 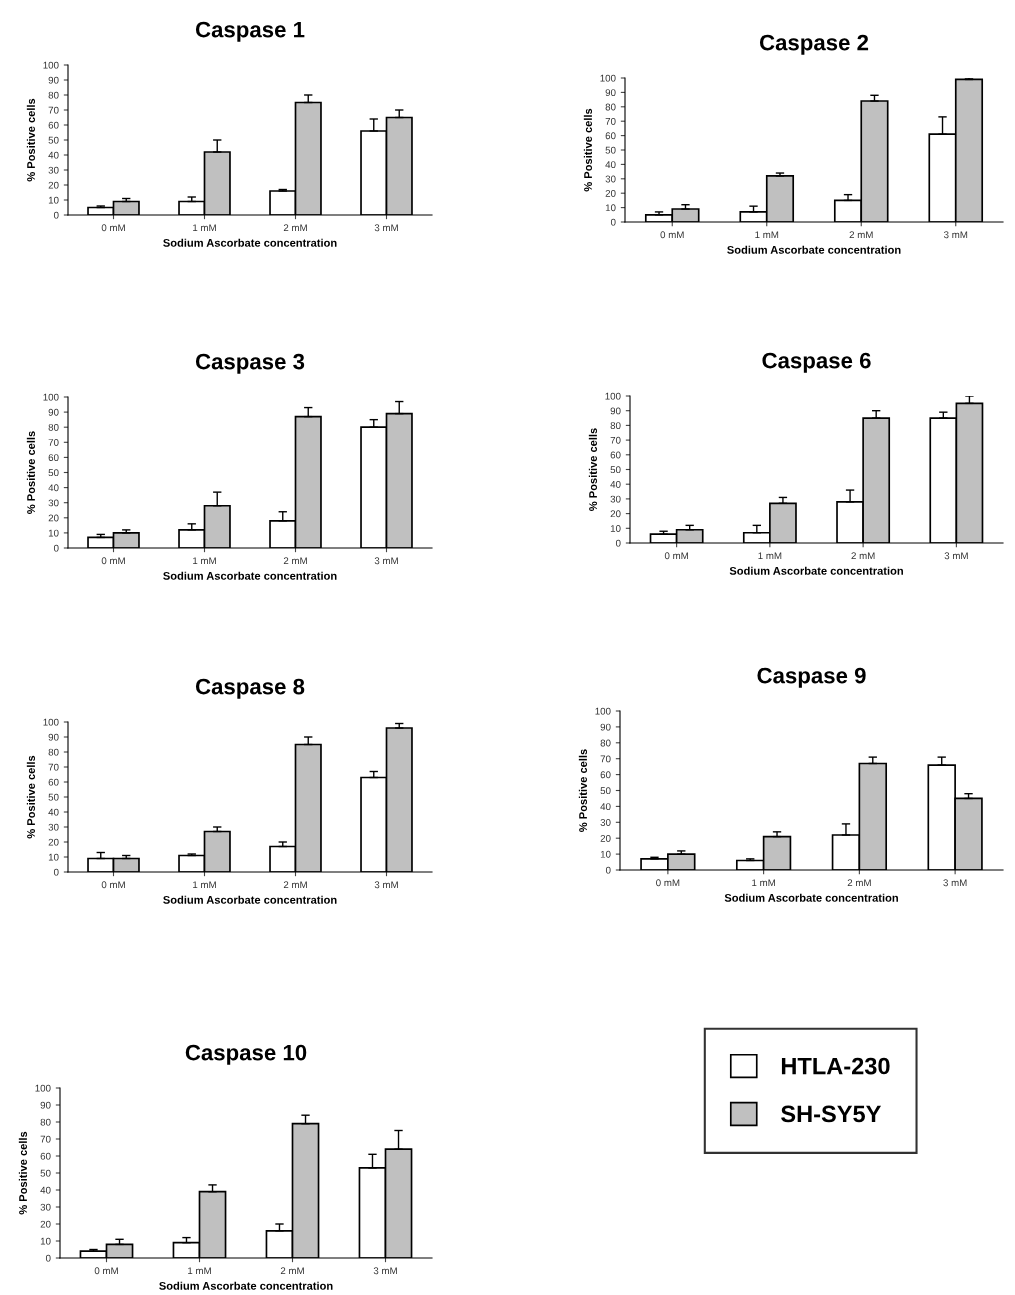 I want to click on chart-title: Caspase 1, so click(x=250, y=31).